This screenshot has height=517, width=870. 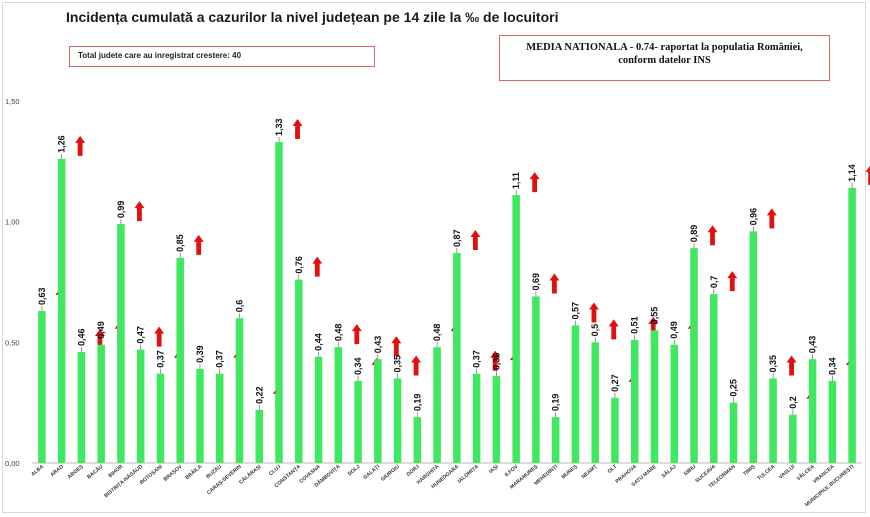 What do you see at coordinates (76, 472) in the screenshot?
I see `category-label: ARGEȘ` at bounding box center [76, 472].